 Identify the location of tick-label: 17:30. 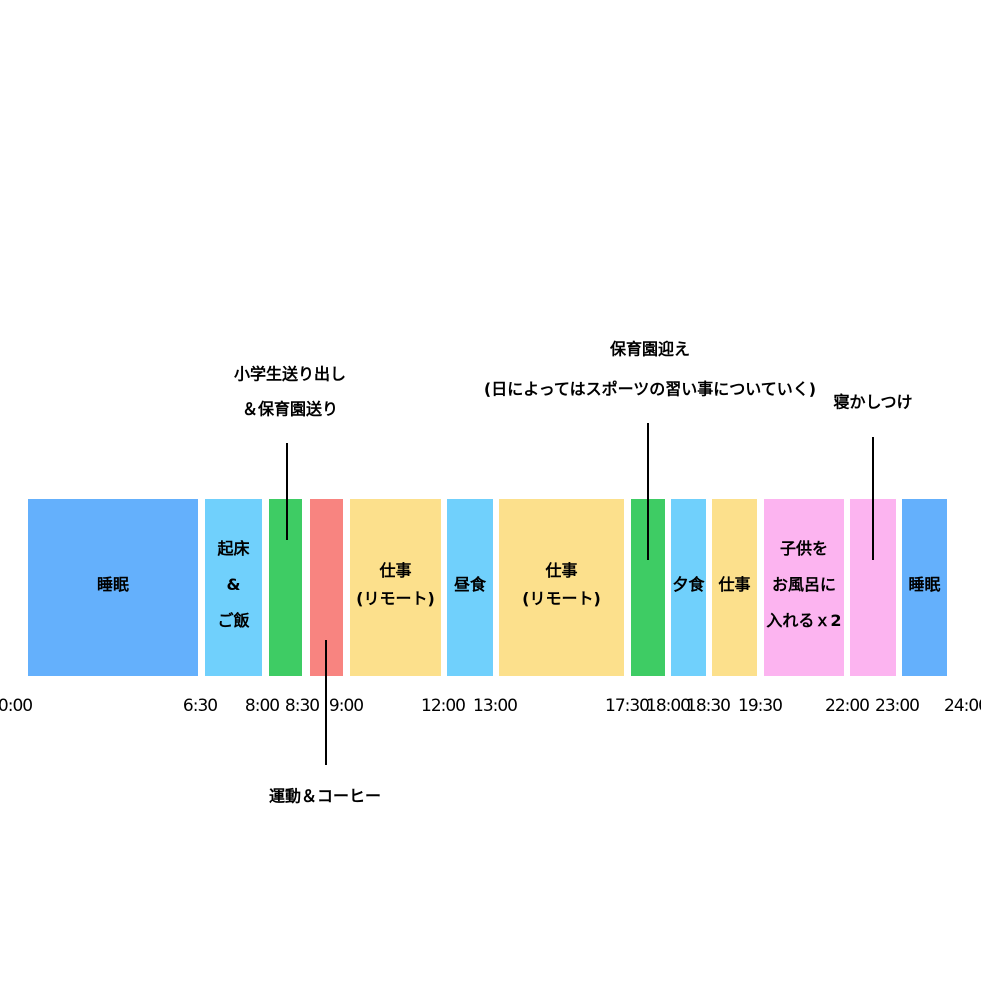
(627, 706).